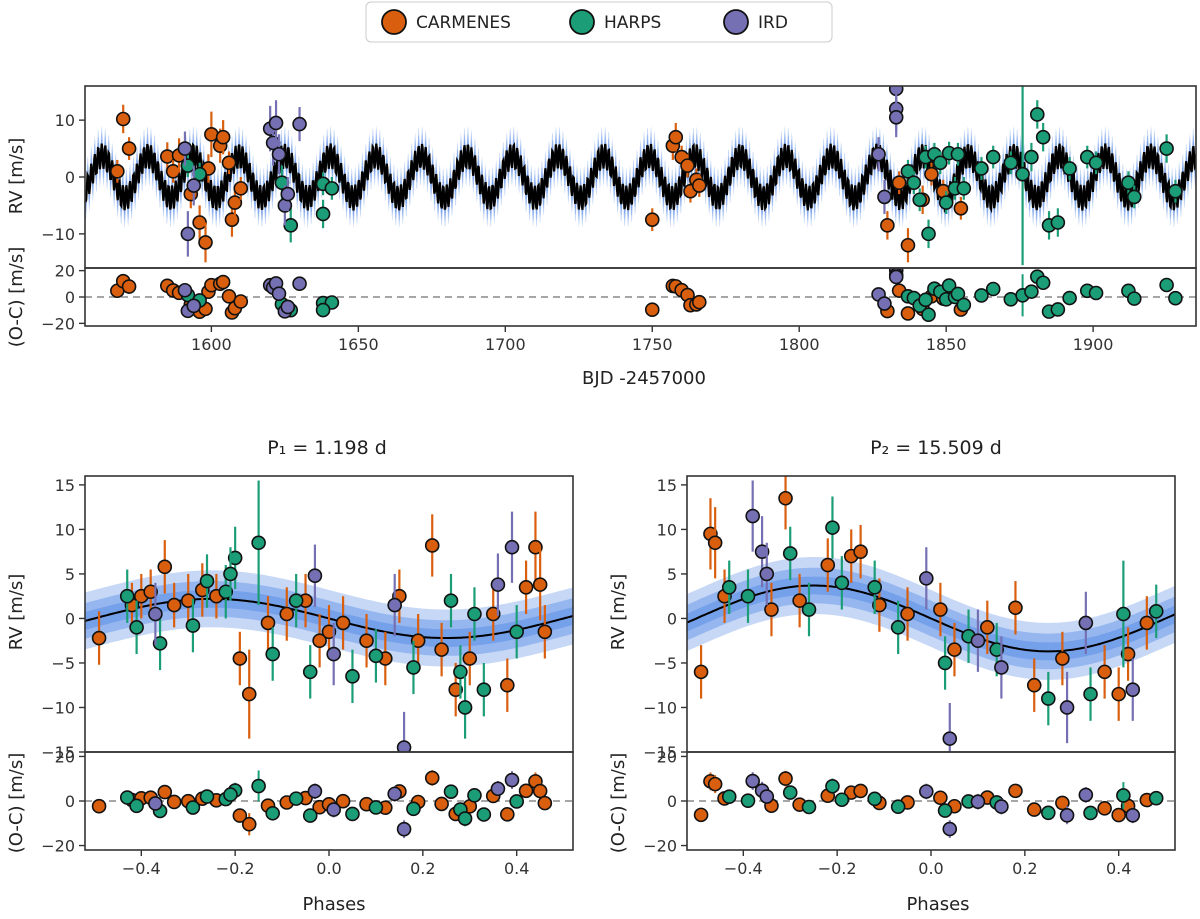  I want to click on legend-entry-ird: IRD, so click(755, 22).